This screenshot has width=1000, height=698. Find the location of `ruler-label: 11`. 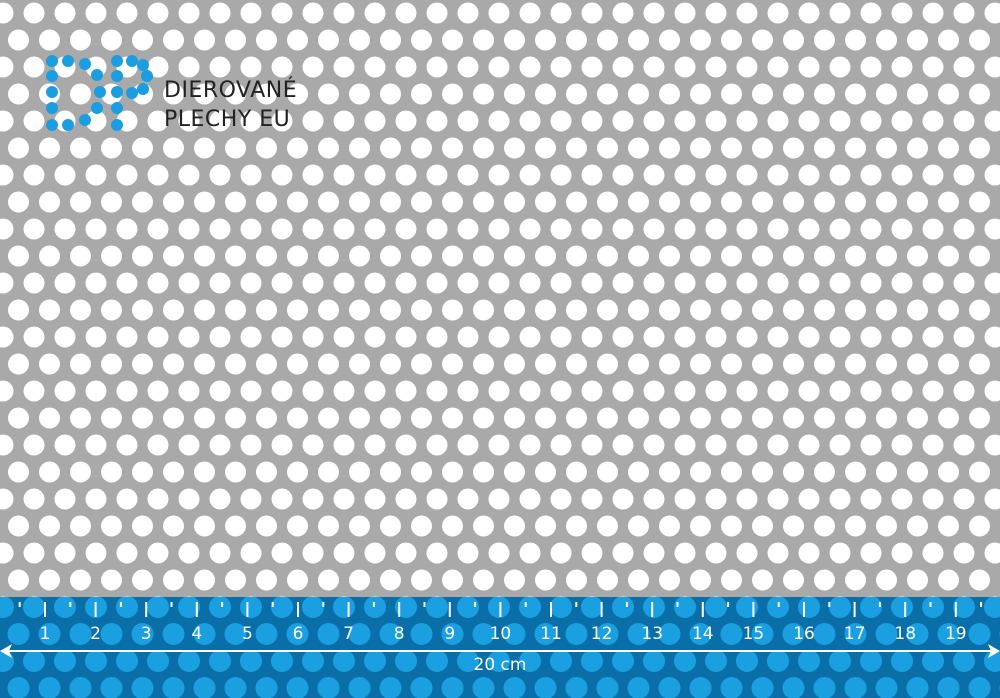

ruler-label: 11 is located at coordinates (551, 634).